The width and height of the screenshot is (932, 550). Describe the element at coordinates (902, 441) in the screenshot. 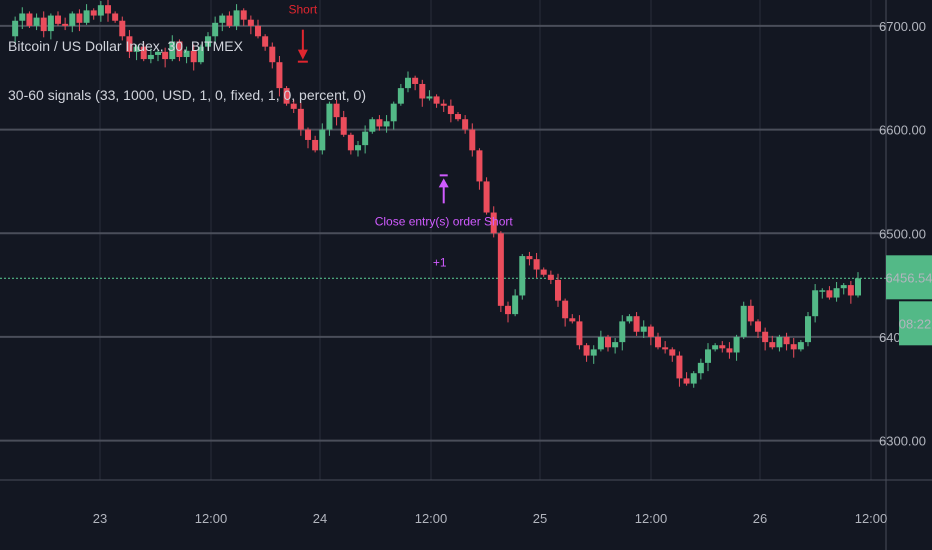

I see `price-tick-label: 6300.00` at that location.